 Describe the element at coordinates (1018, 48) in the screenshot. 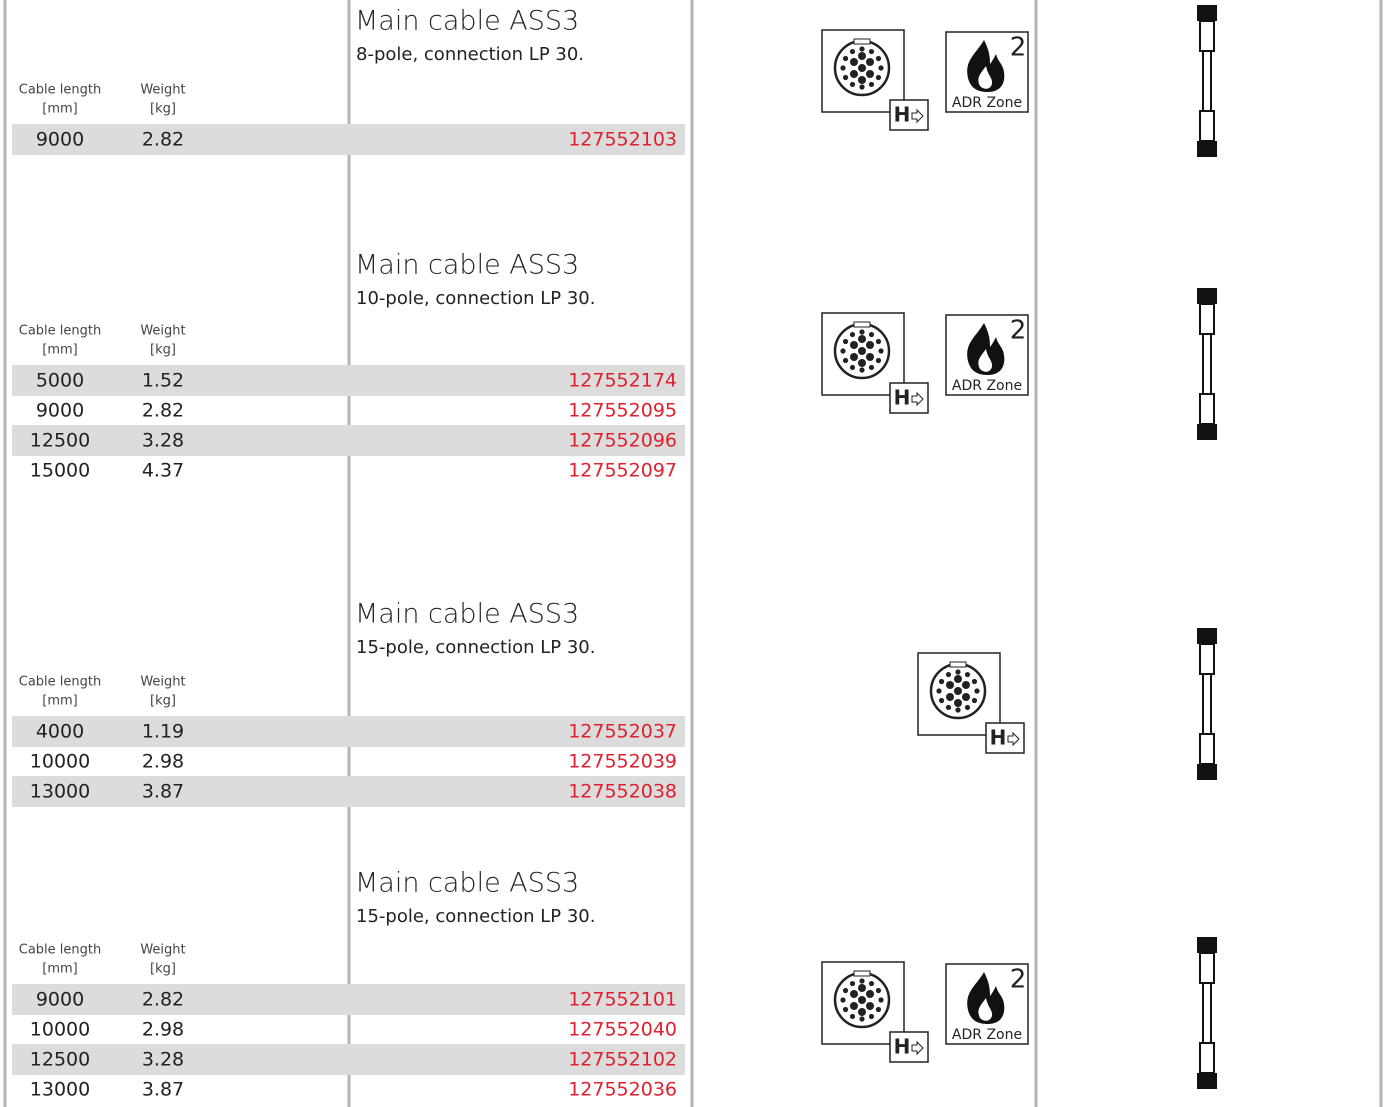

I see `adr-zone-number: 2` at that location.